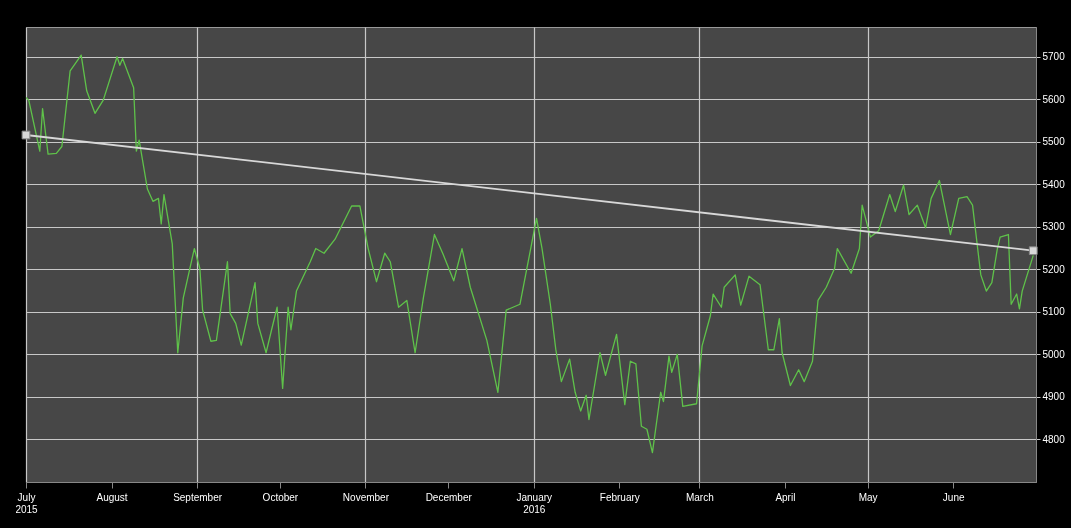 The width and height of the screenshot is (1071, 528). I want to click on y-tick-label: 5000, so click(1054, 354).